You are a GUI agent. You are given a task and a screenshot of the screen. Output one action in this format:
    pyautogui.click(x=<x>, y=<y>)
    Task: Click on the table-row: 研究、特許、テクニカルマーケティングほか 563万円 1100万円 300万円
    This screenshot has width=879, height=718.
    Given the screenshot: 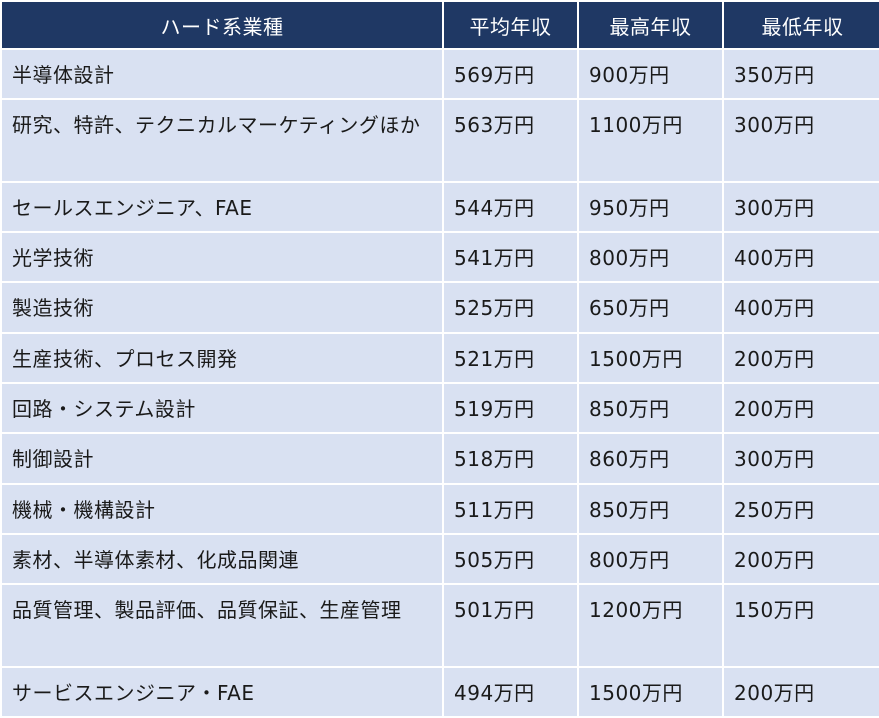 What is the action you would take?
    pyautogui.click(x=440, y=140)
    